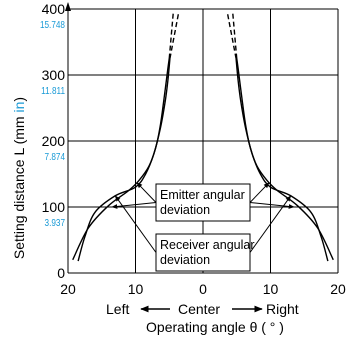  I want to click on y-tick-inch-label: 11.811, so click(53, 90).